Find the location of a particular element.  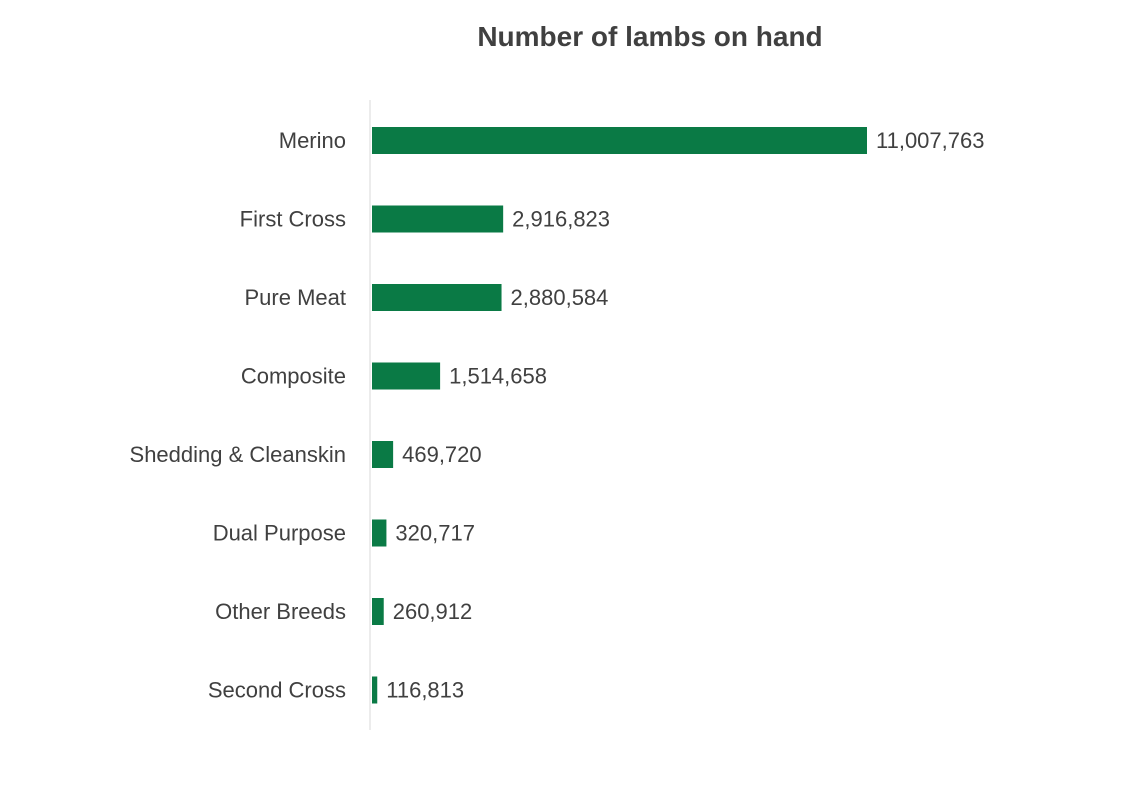

category-label: Shedding & Cleanskin is located at coordinates (238, 454).